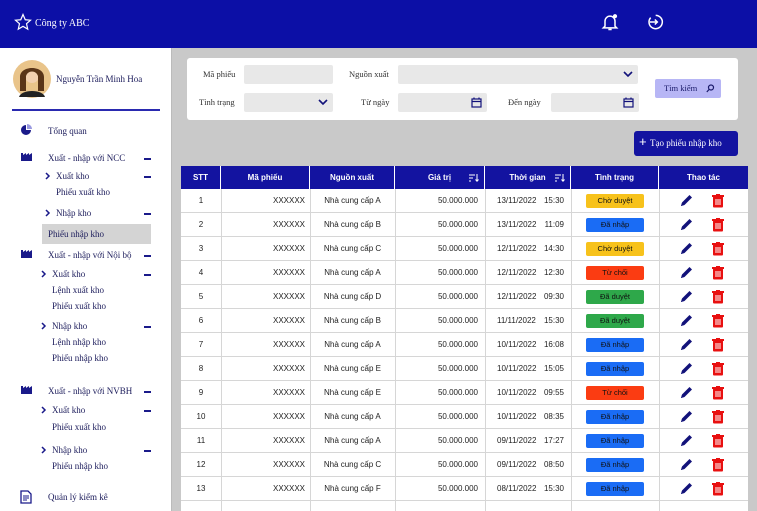  I want to click on logout-icon, so click(654, 22).